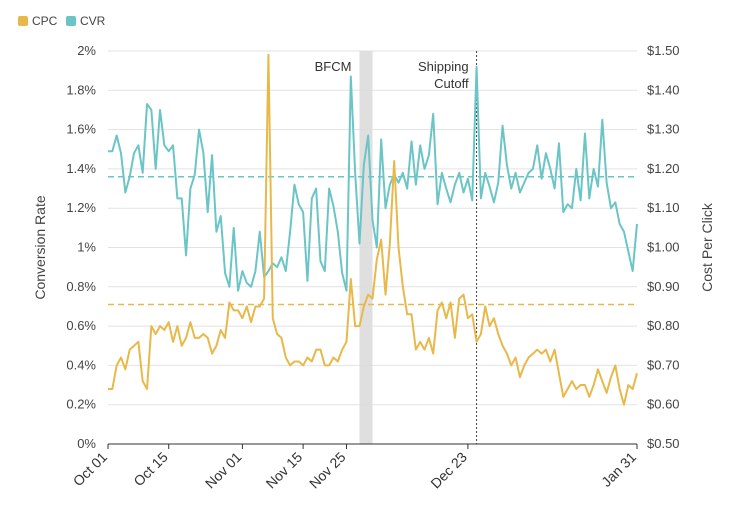 This screenshot has height=516, width=750. Describe the element at coordinates (81, 129) in the screenshot. I see `left-tick-label: 1.6%` at that location.